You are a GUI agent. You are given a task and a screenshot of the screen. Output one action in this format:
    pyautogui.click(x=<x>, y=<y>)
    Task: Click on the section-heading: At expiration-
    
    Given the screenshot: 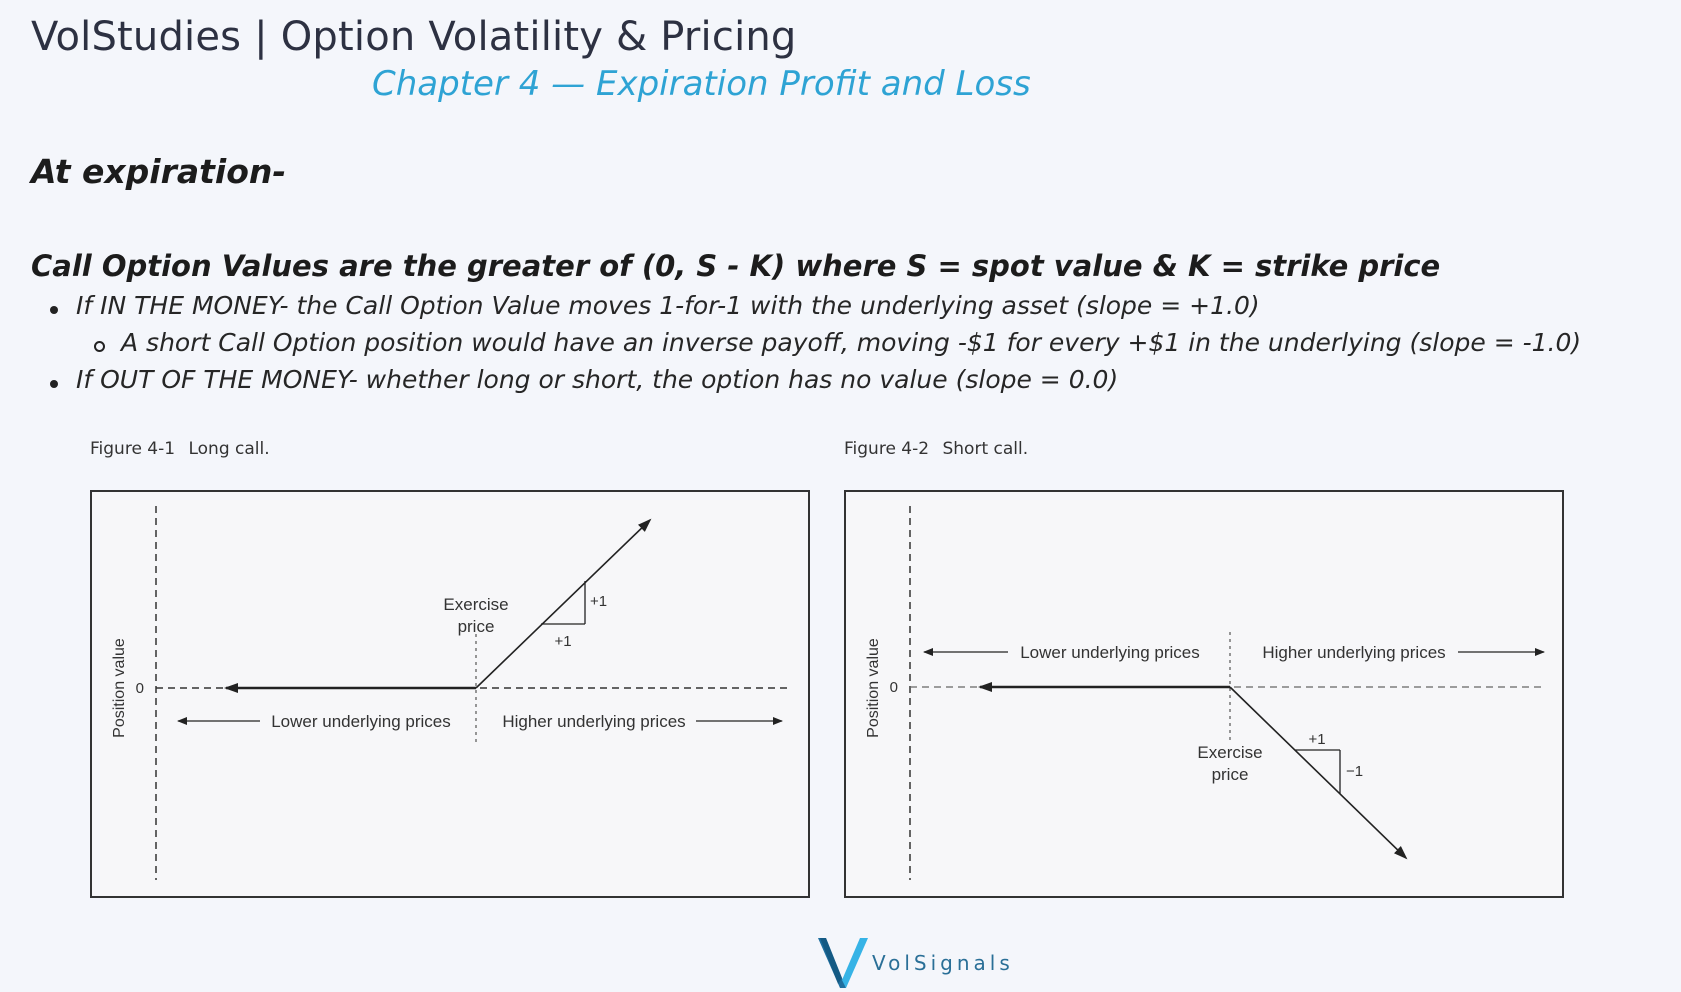 What is the action you would take?
    pyautogui.click(x=159, y=171)
    